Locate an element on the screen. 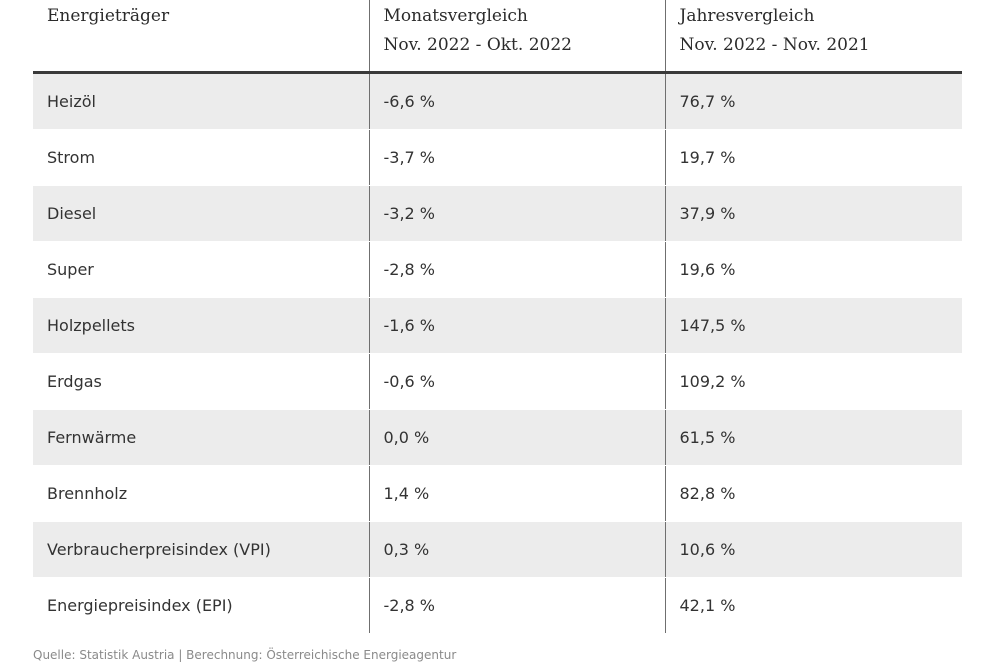  table-row: Verbraucherpreisindex (VPI) 0,3 % 10,6 % is located at coordinates (497, 549).